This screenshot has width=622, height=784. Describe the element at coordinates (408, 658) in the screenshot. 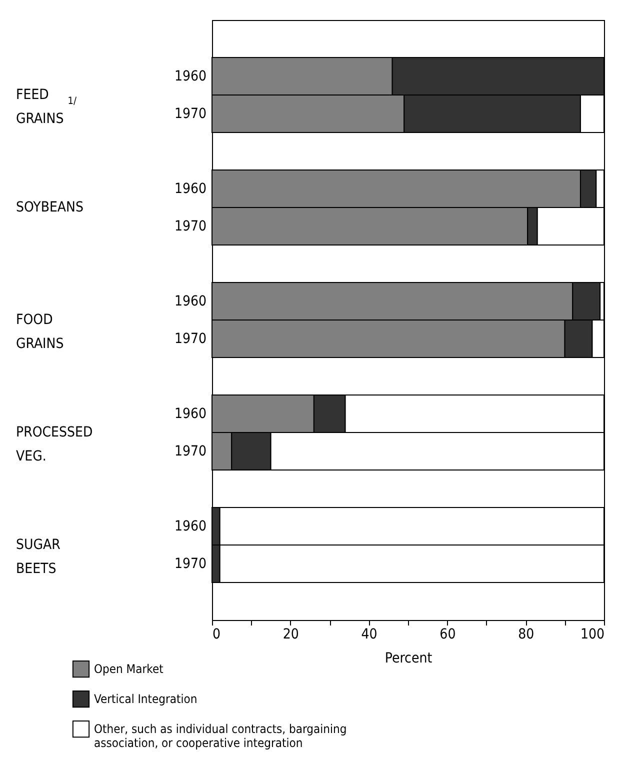

I see `x-axis-title: Percent` at that location.